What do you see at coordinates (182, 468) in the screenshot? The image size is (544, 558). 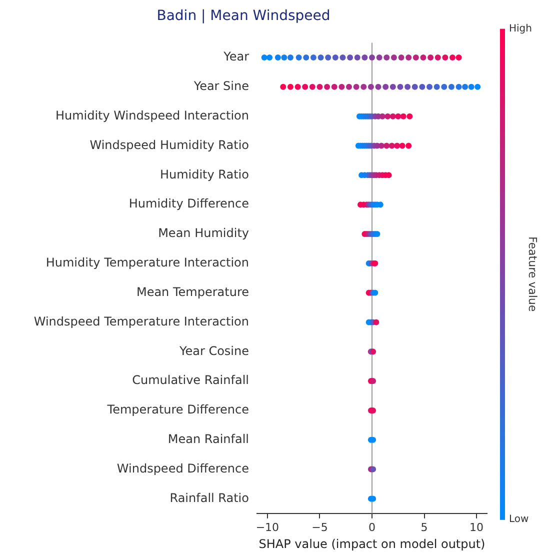 I see `y-tick-label: Windspeed Difference` at bounding box center [182, 468].